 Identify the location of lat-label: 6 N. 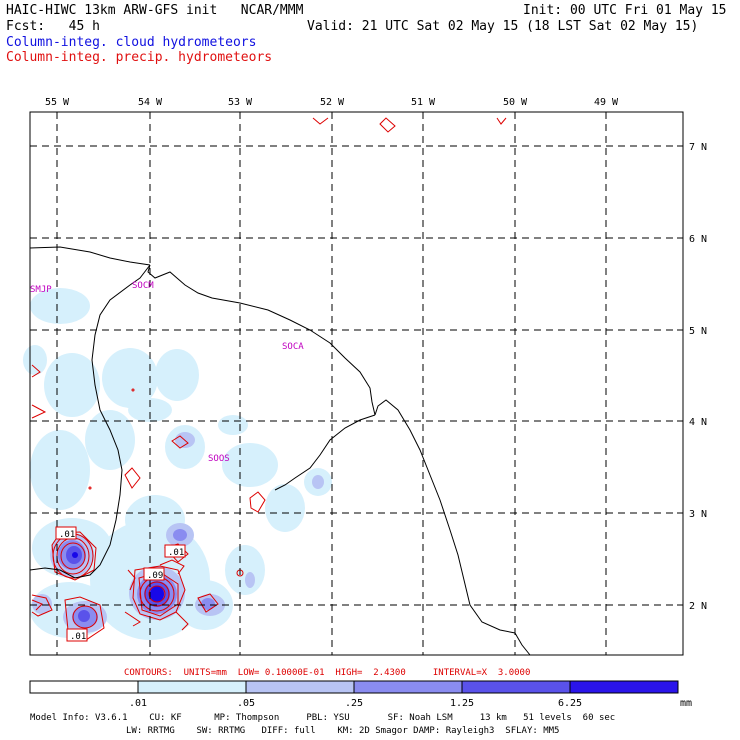
(698, 239).